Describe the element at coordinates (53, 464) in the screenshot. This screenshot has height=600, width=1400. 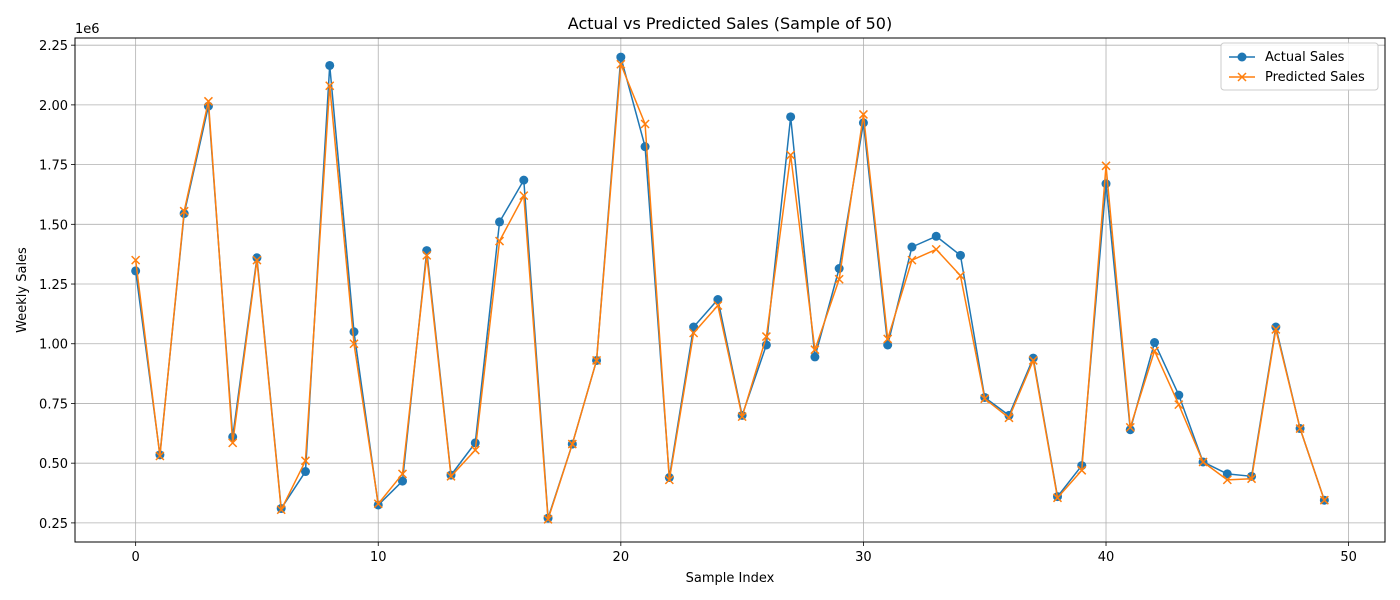
I see `y-tick-label: 0.50` at that location.